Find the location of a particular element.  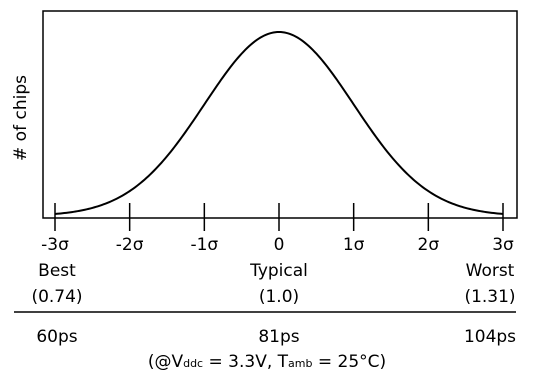

x-tick-label: 0 is located at coordinates (279, 245).